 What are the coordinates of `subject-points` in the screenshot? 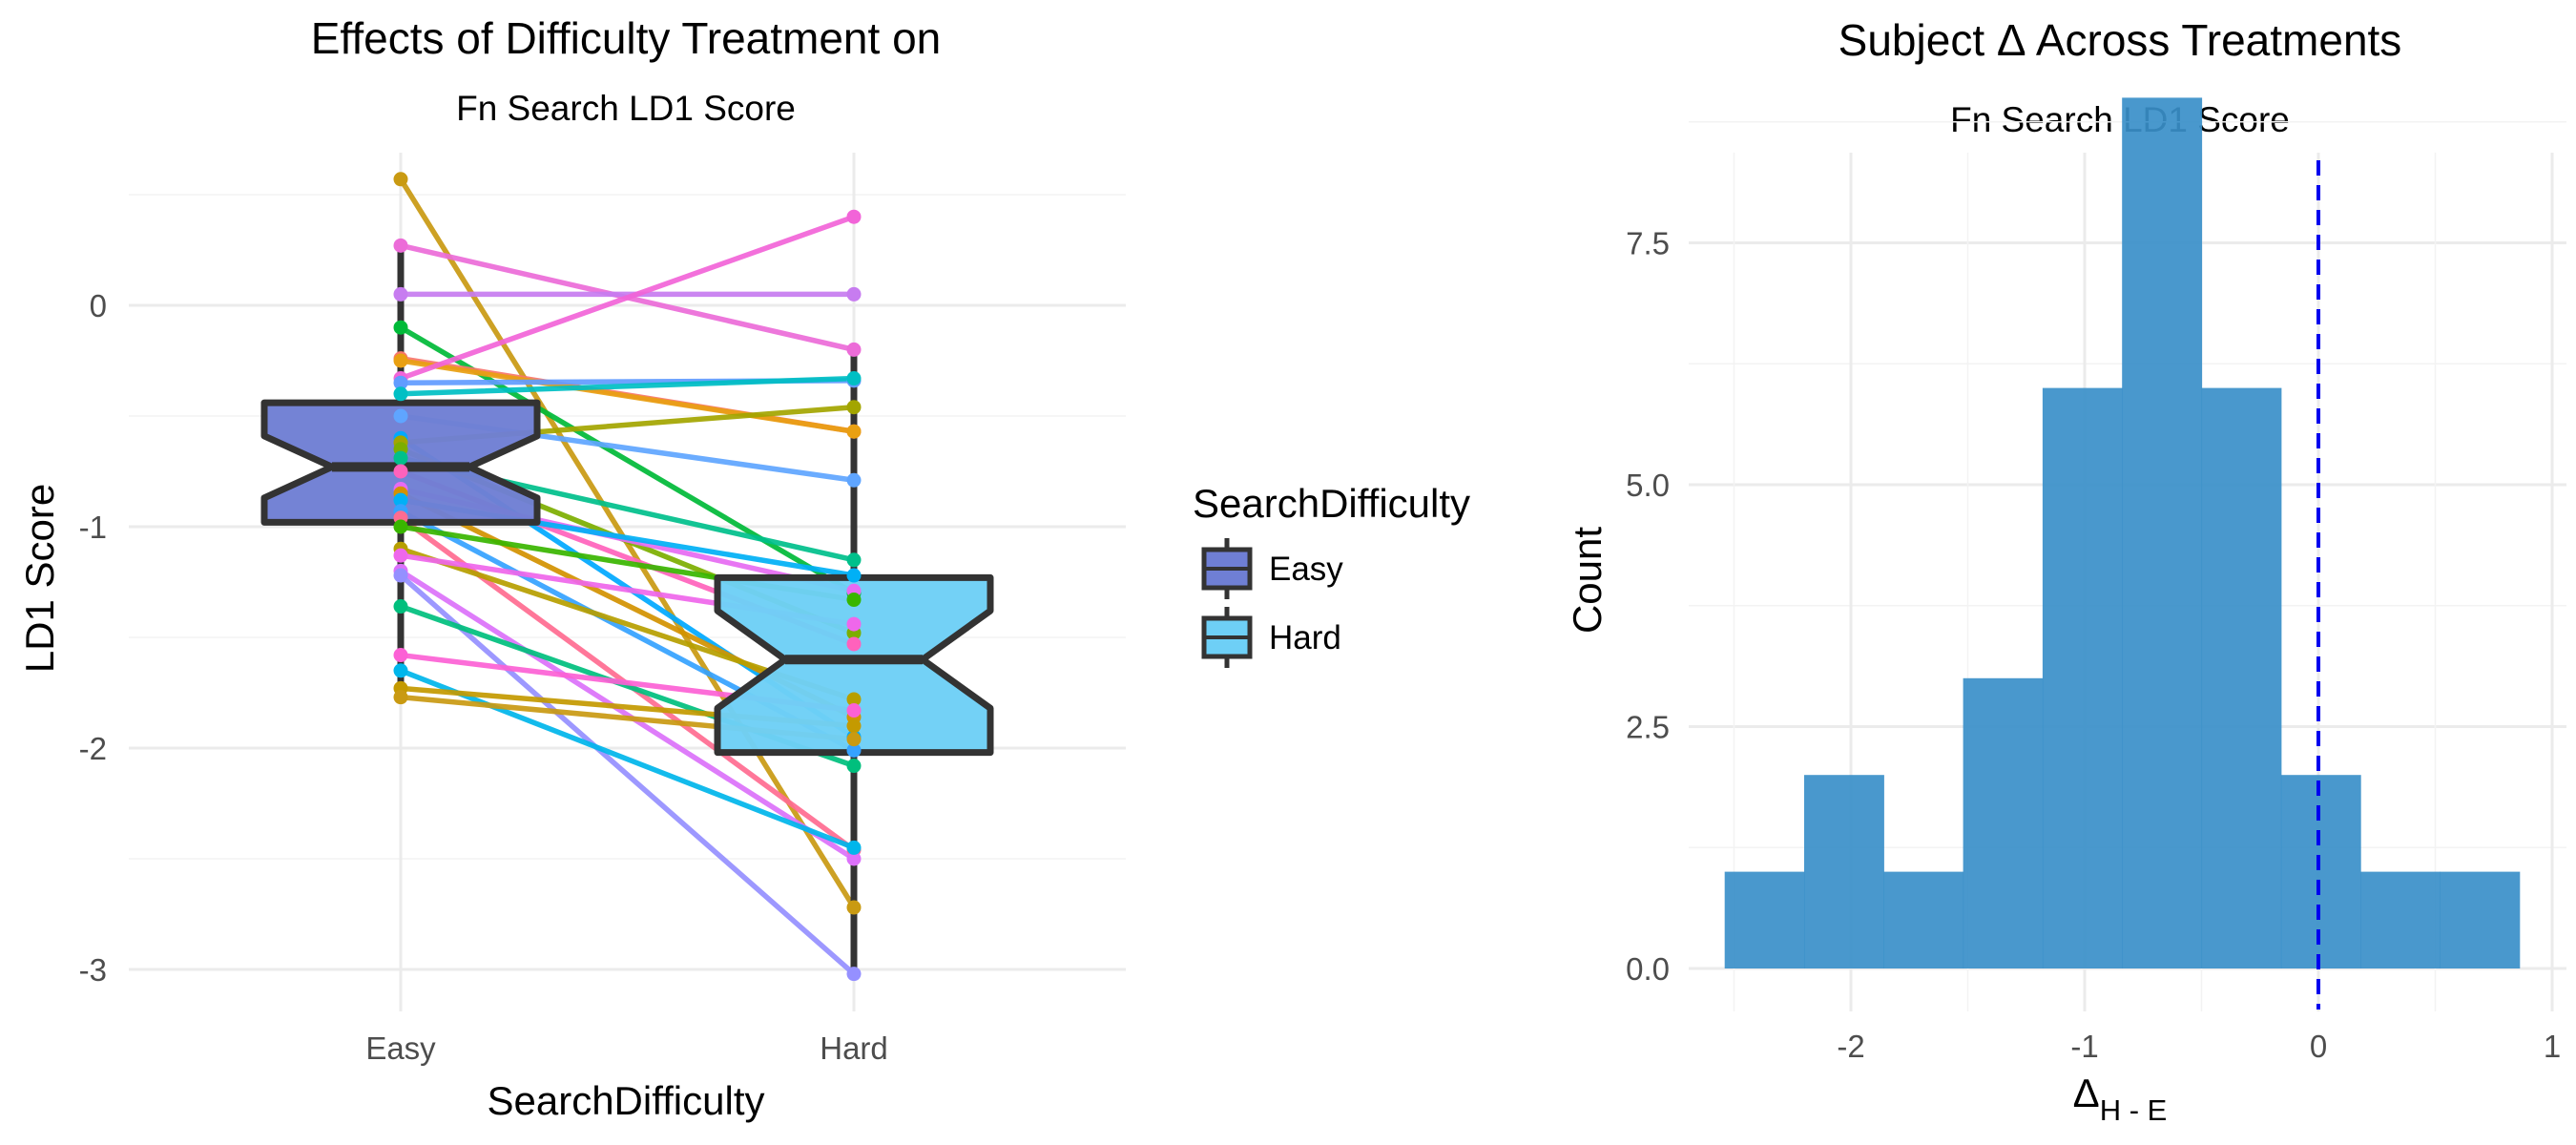 It's located at (627, 577).